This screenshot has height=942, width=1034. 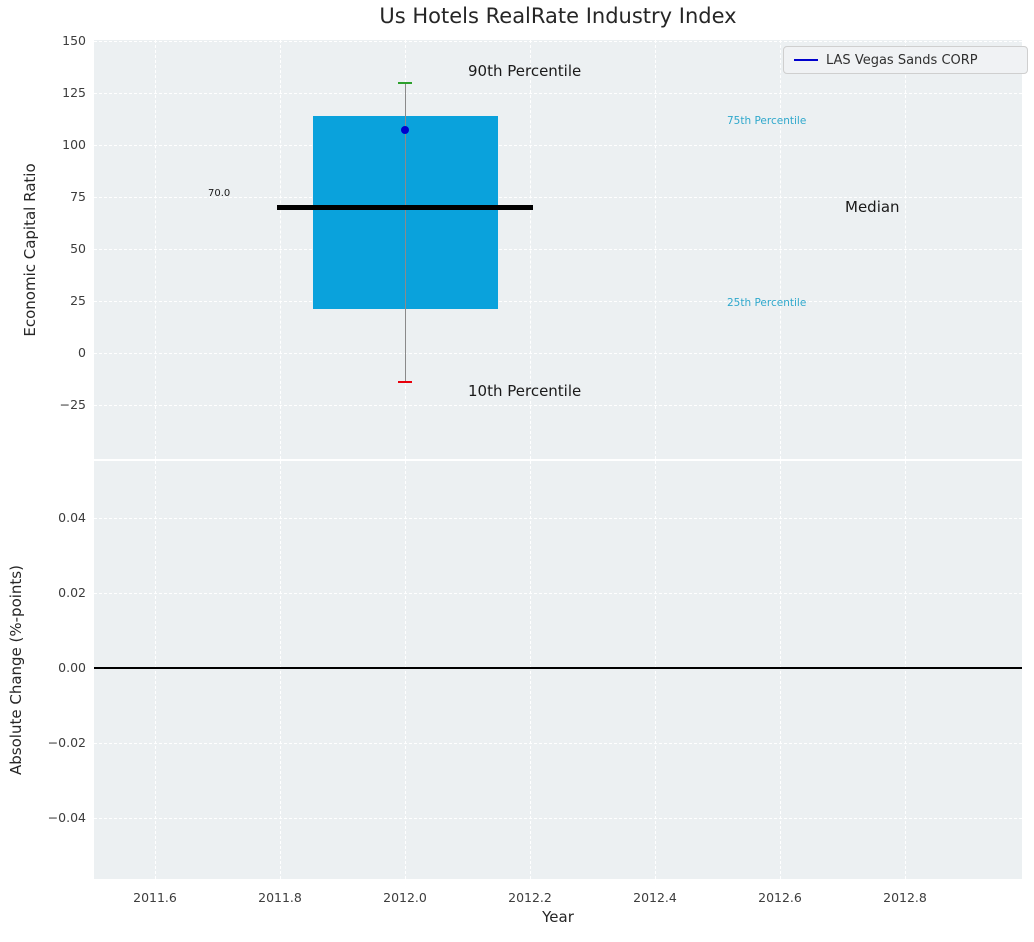 I want to click on legend-line-sample, so click(x=806, y=60).